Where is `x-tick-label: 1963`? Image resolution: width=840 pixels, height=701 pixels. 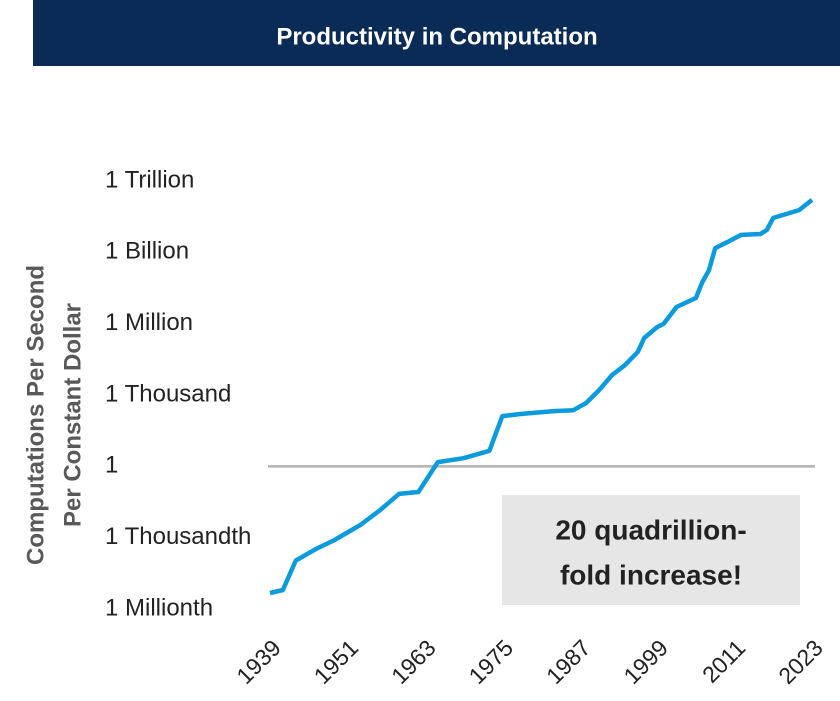
x-tick-label: 1963 is located at coordinates (413, 661).